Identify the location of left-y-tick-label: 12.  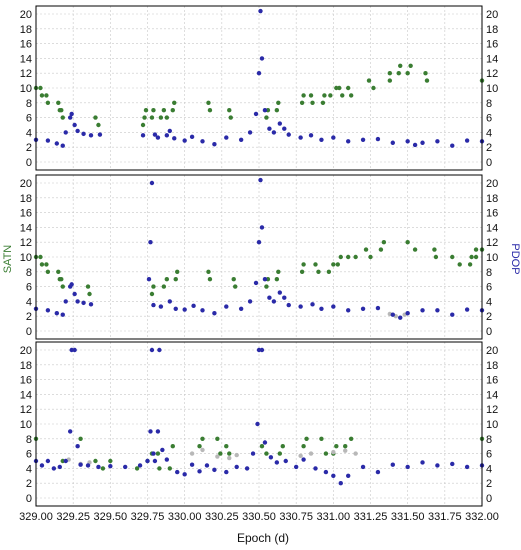
(26, 74).